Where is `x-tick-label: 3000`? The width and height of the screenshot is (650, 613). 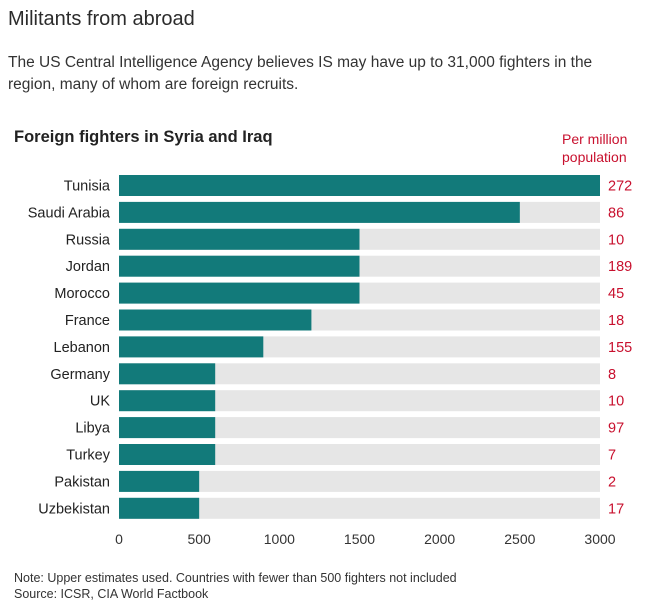
x-tick-label: 3000 is located at coordinates (599, 539).